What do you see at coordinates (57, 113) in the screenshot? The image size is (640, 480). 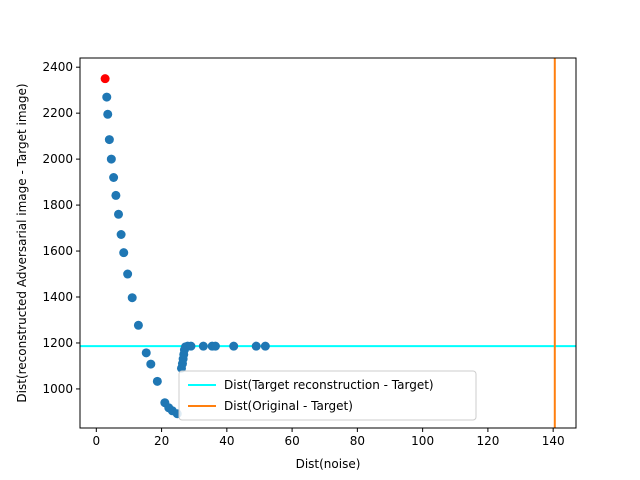 I see `y-tick-label: 2200` at bounding box center [57, 113].